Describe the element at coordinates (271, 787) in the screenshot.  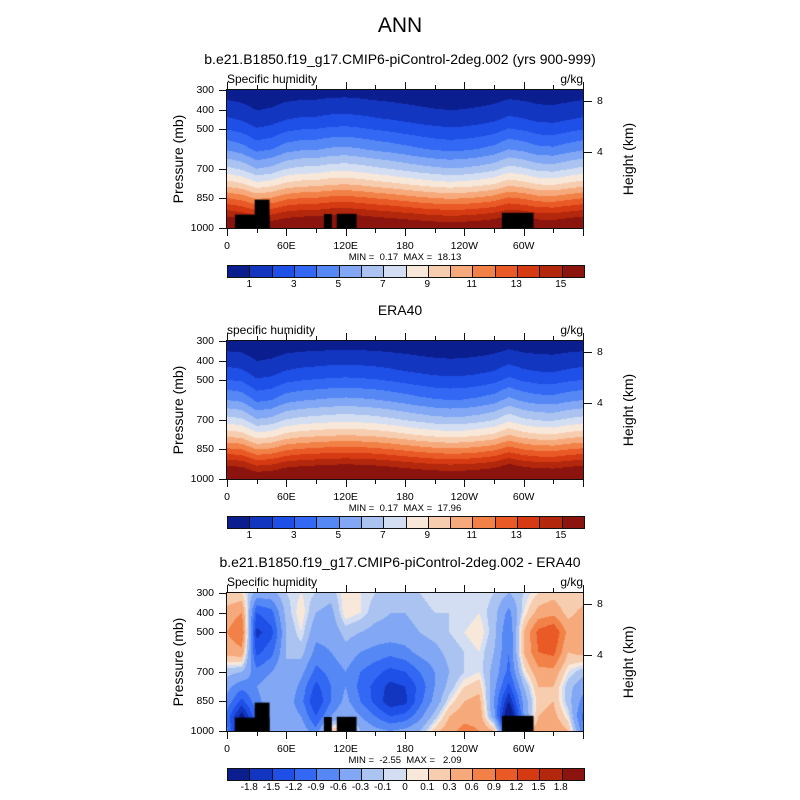
I see `colorbar-tick-label: -1.5` at that location.